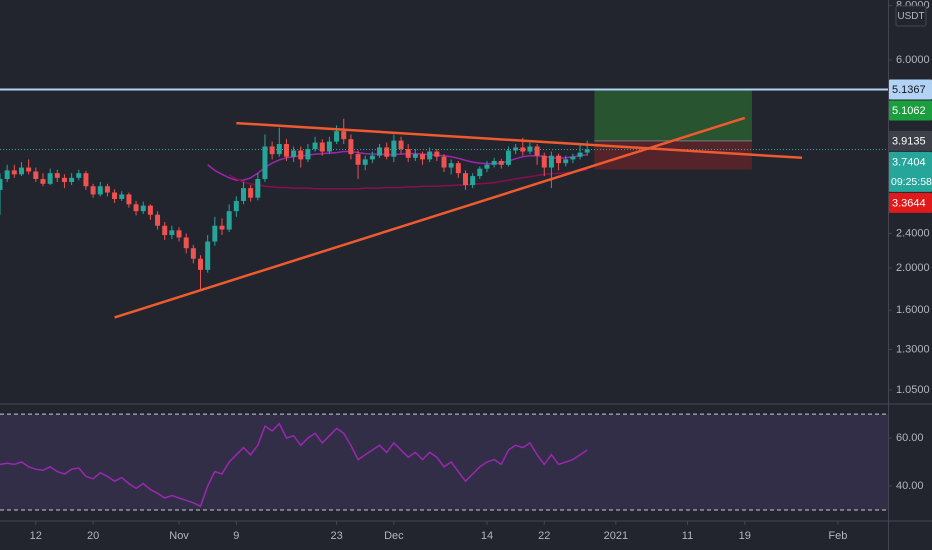  I want to click on countdown-label: 09:25:58, so click(911, 182).